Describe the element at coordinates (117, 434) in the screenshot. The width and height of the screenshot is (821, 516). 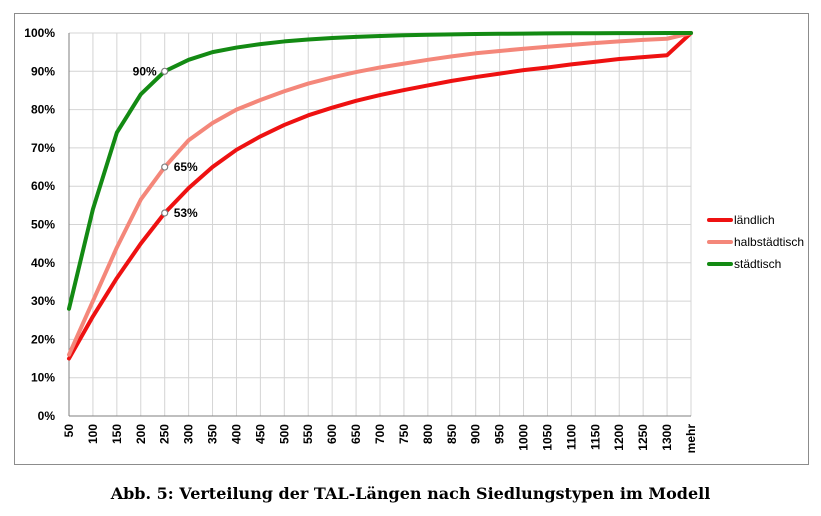
I see `x-tick-label: 150` at that location.